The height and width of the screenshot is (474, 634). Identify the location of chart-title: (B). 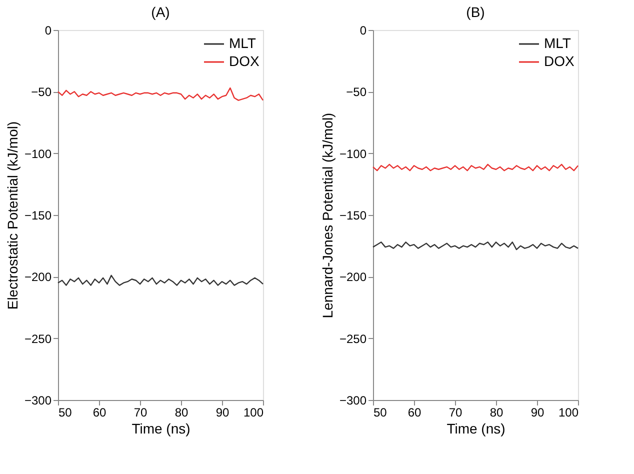
(475, 12).